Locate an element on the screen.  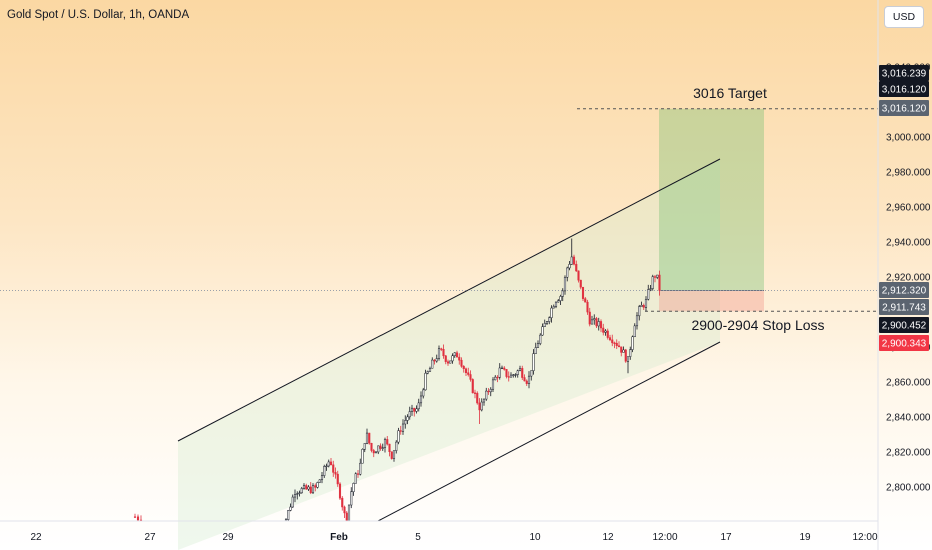
stop-loss-annotation: 2900-2904 Stop Loss is located at coordinates (757, 325).